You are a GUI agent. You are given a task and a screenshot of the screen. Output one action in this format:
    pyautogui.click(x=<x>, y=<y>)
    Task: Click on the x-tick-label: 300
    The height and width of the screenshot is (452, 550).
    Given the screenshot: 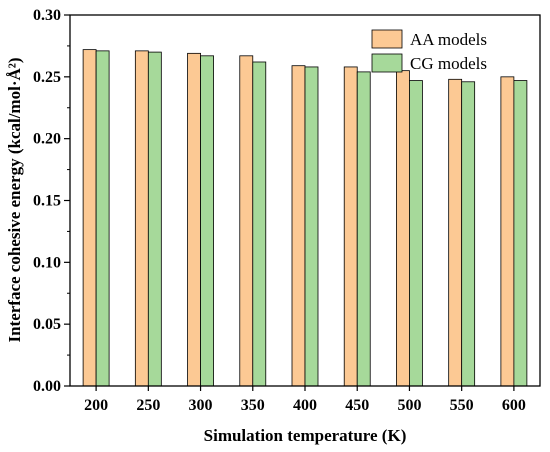 What is the action you would take?
    pyautogui.click(x=201, y=405)
    